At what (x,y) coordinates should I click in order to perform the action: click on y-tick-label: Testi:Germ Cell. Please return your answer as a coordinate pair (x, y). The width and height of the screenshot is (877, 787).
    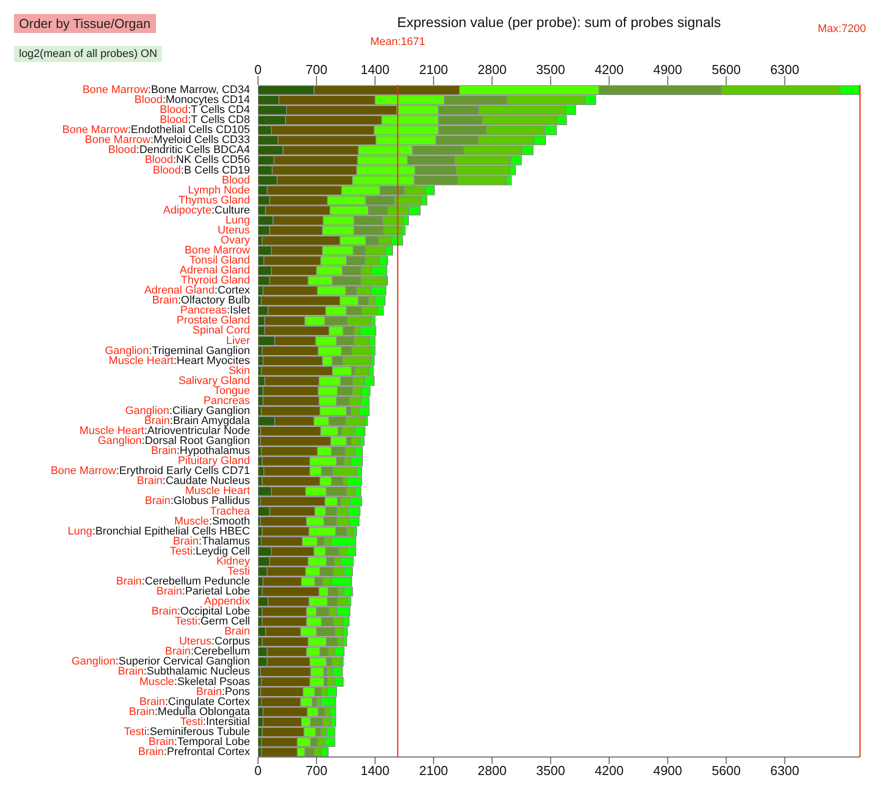
    Looking at the image, I should click on (212, 622).